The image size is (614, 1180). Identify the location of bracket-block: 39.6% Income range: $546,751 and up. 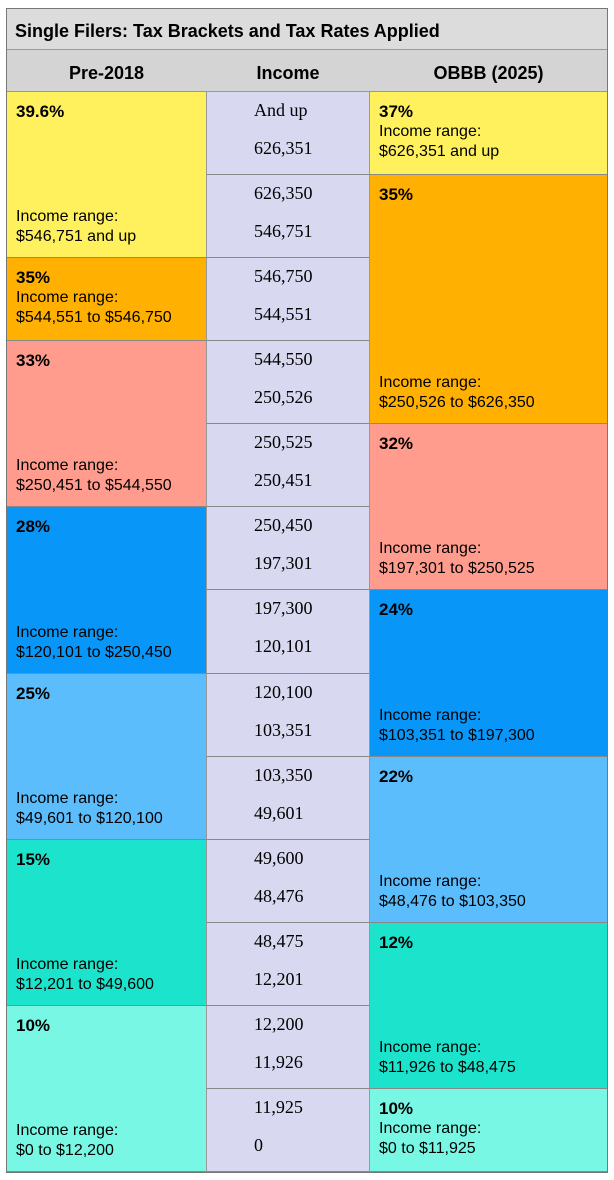
(106, 175).